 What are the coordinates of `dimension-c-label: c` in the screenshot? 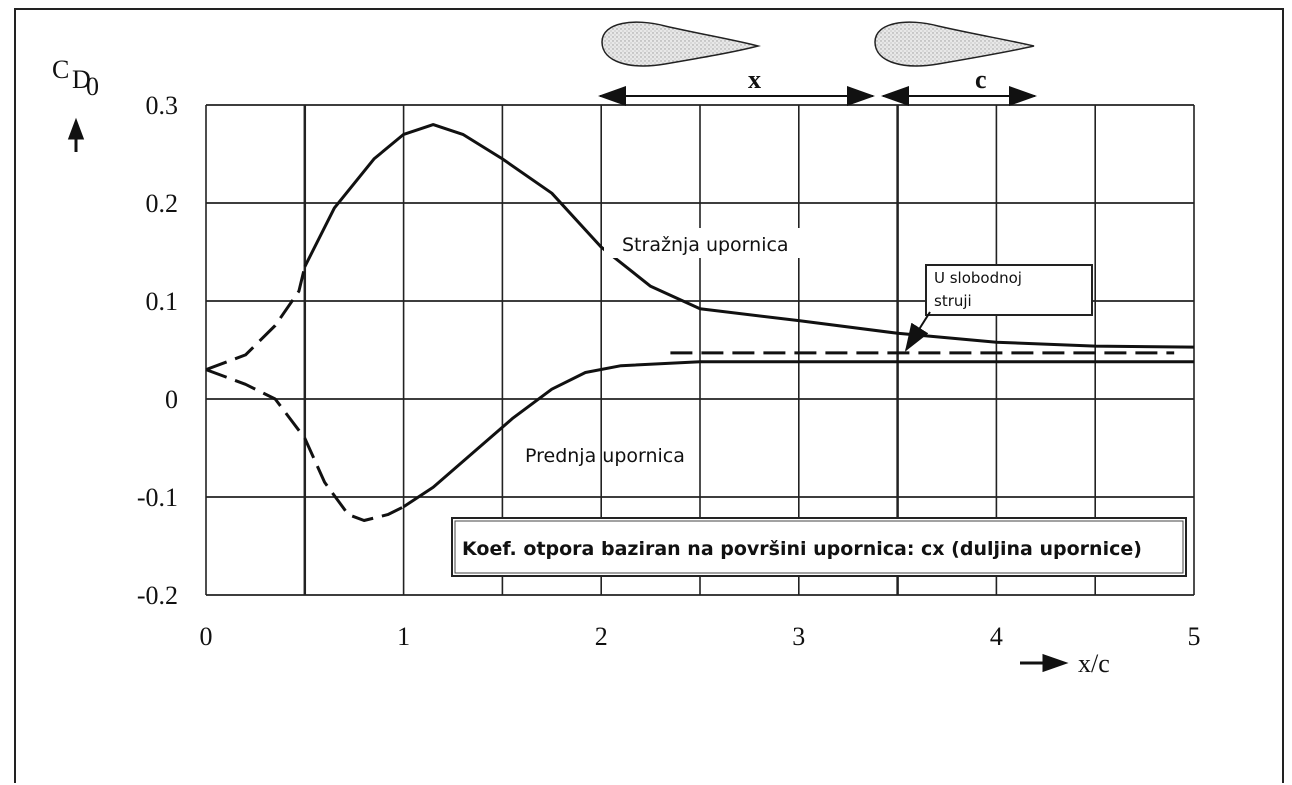 It's located at (981, 79).